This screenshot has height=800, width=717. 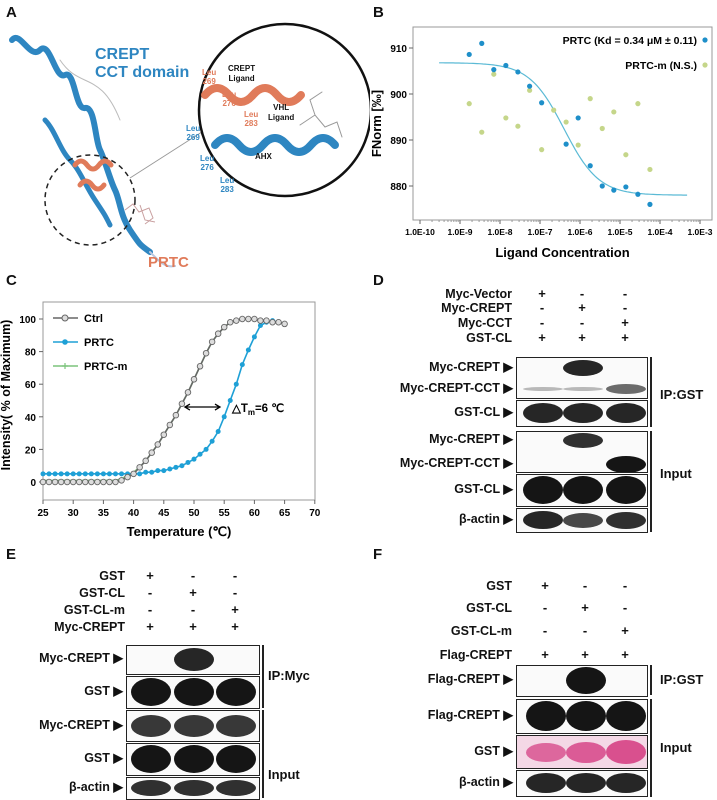 What do you see at coordinates (456, 463) in the screenshot?
I see `blot-row-label: Myc-CREPT-CCT ▶` at bounding box center [456, 463].